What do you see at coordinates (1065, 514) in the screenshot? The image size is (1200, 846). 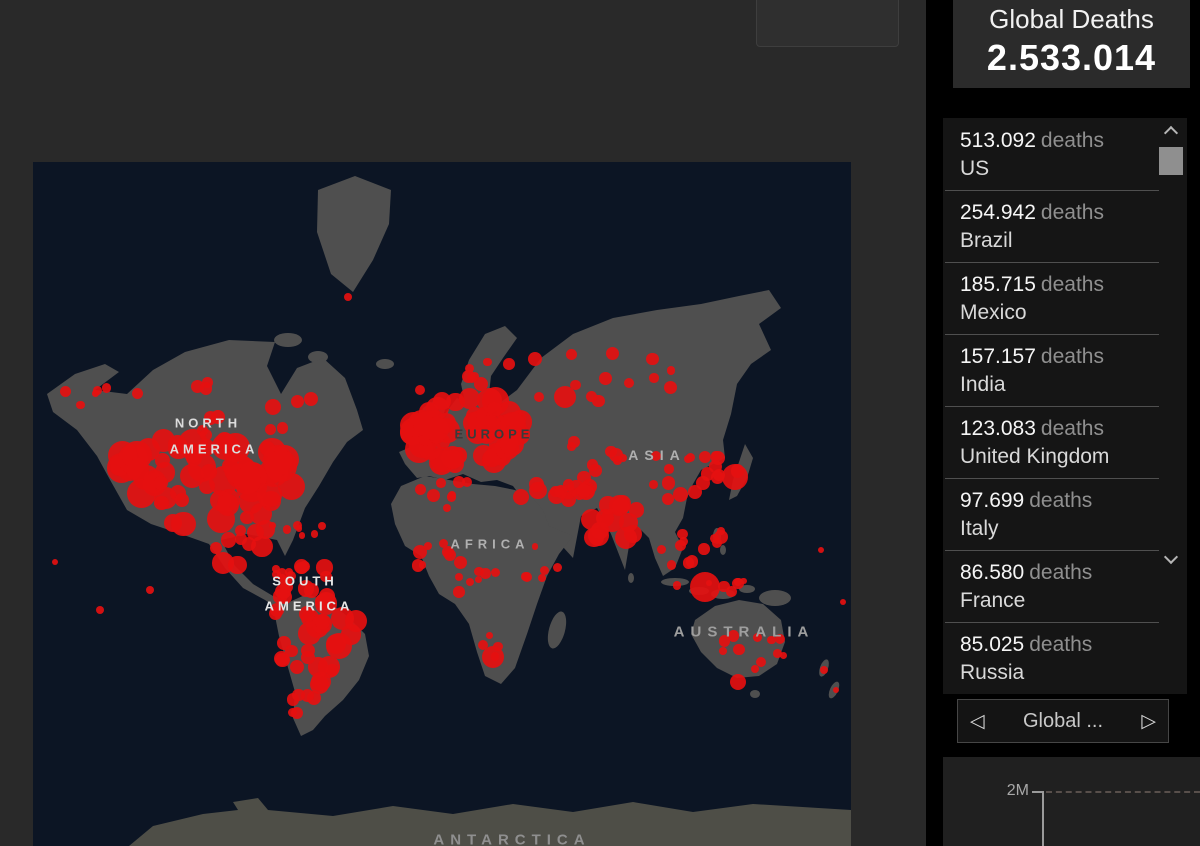 I see `list-item: 97.699 deaths Italy` at bounding box center [1065, 514].